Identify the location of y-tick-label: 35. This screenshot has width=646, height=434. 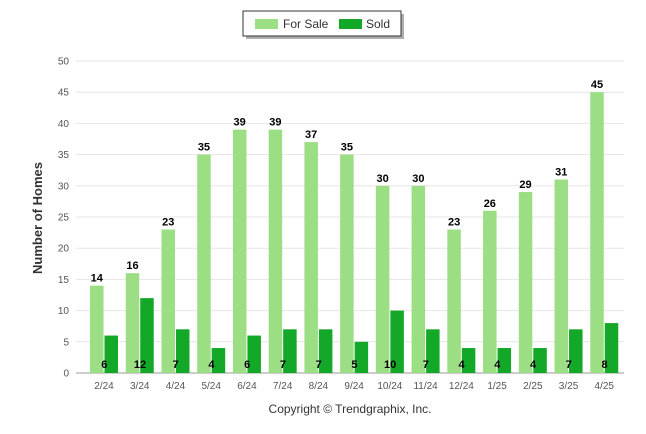
(64, 155).